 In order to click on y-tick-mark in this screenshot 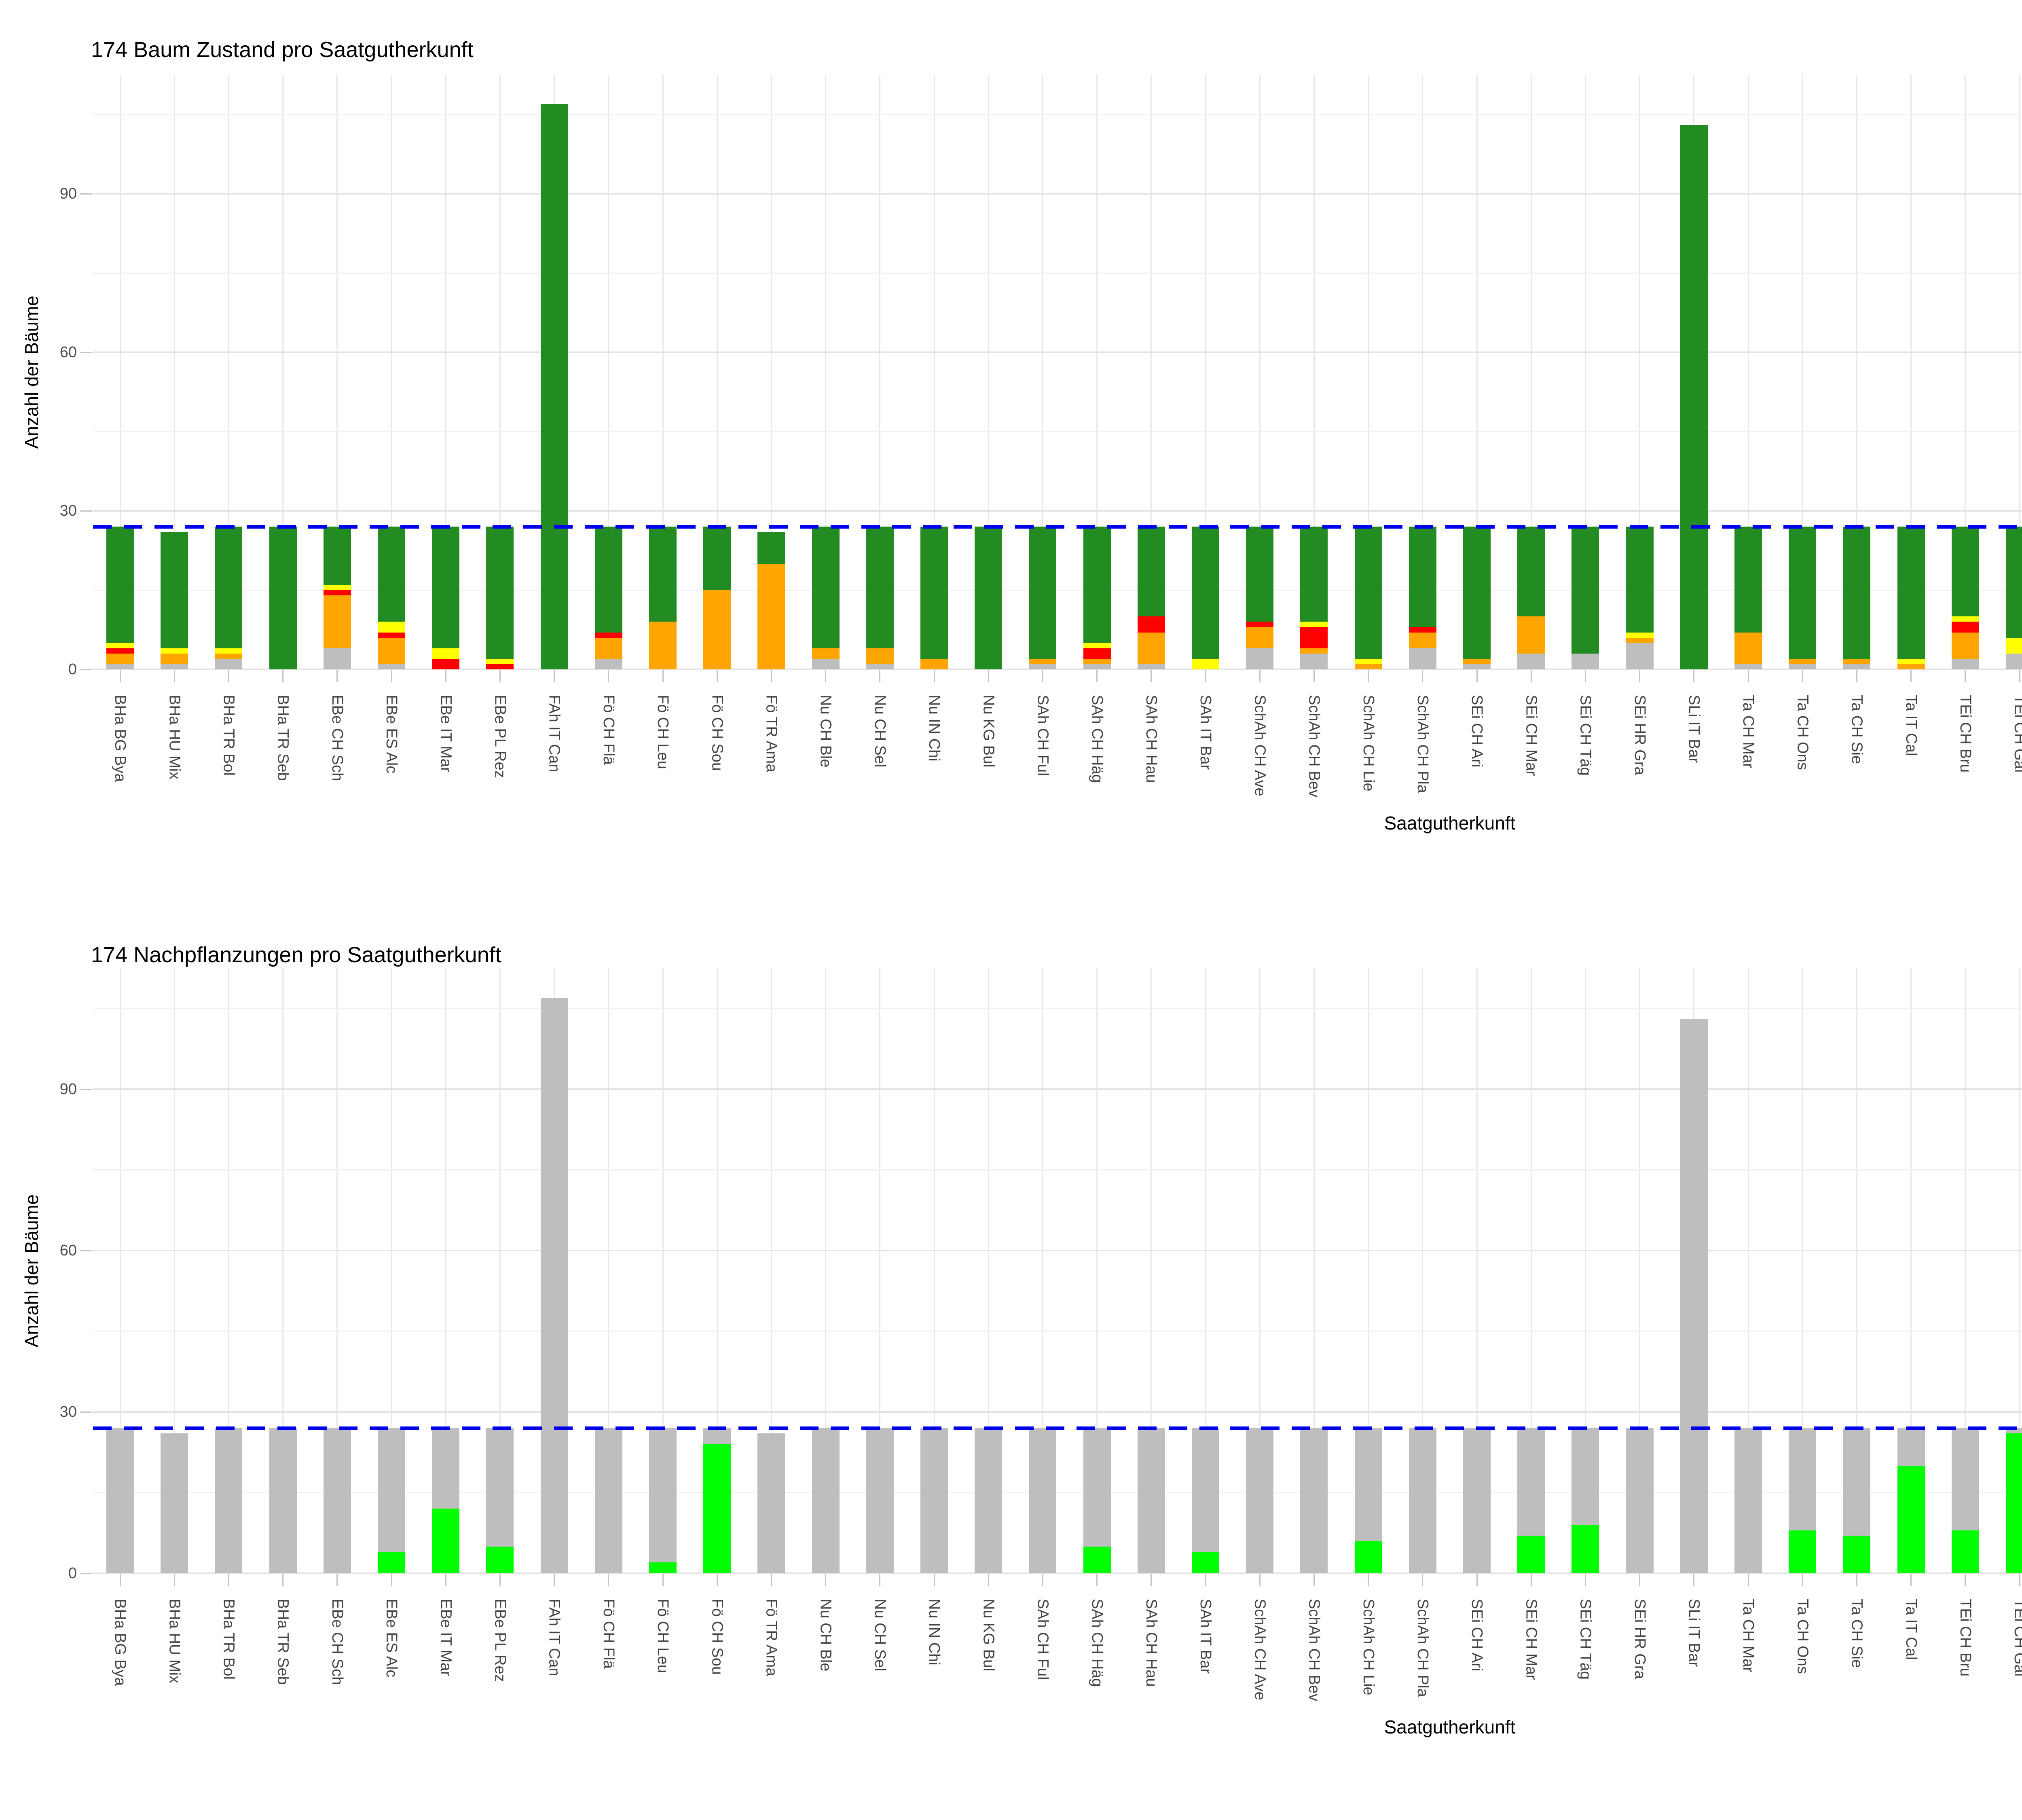, I will do `click(86, 1412)`.